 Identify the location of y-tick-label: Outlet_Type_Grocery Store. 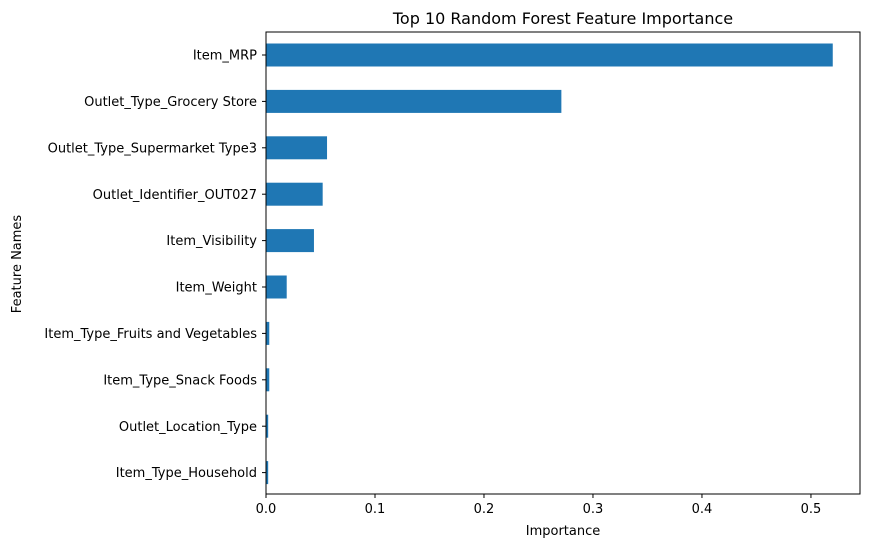
(170, 102).